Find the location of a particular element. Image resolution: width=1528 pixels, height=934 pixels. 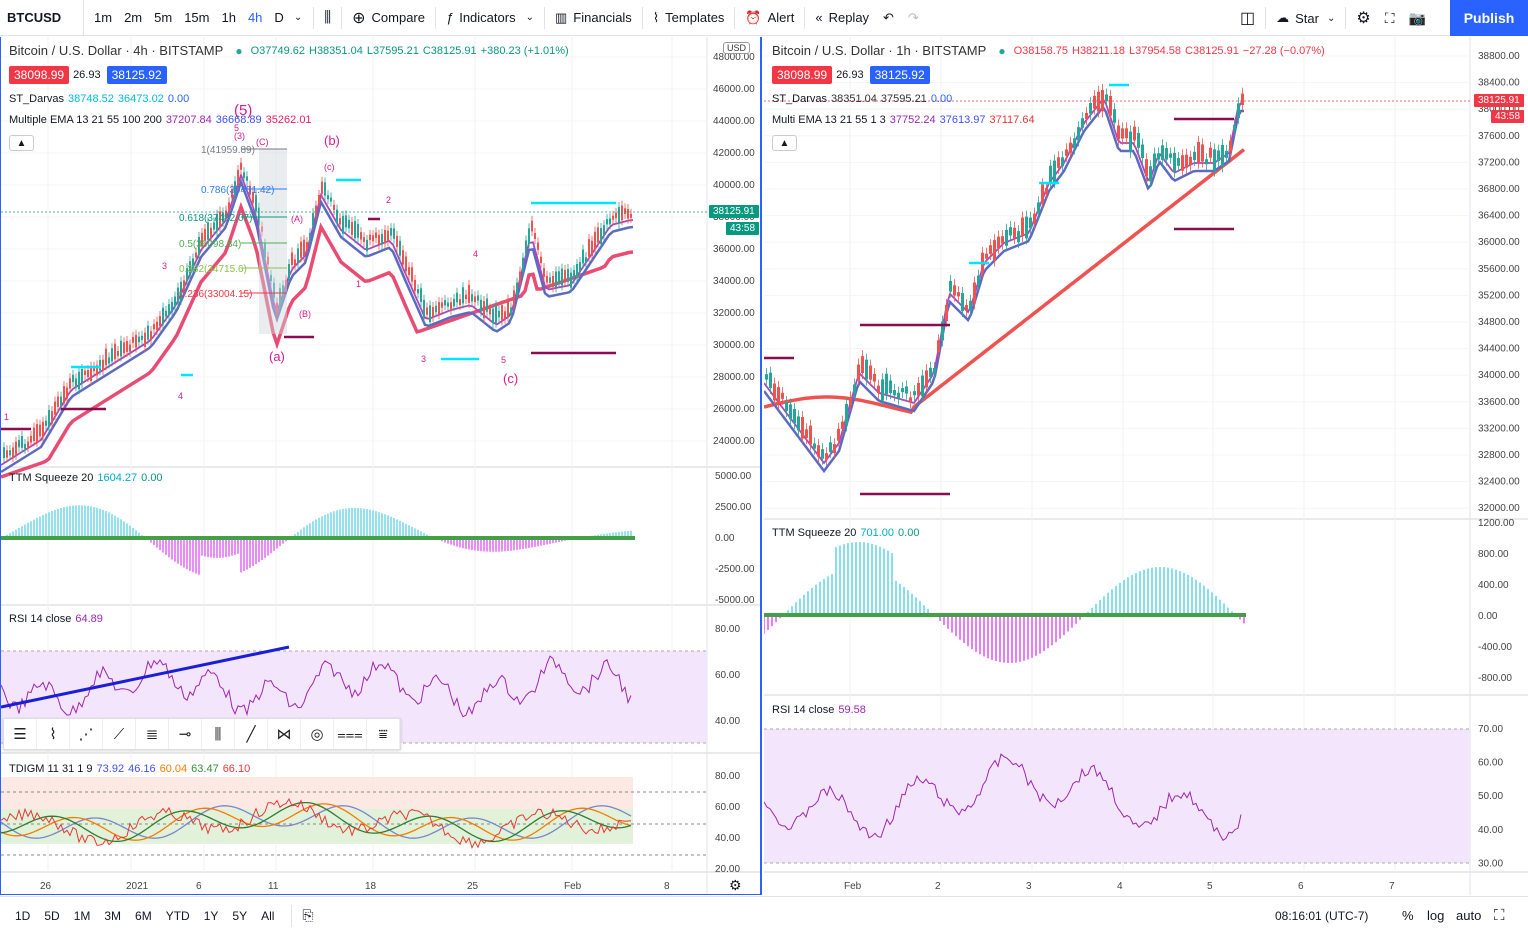

range-6M: 6M is located at coordinates (143, 915).